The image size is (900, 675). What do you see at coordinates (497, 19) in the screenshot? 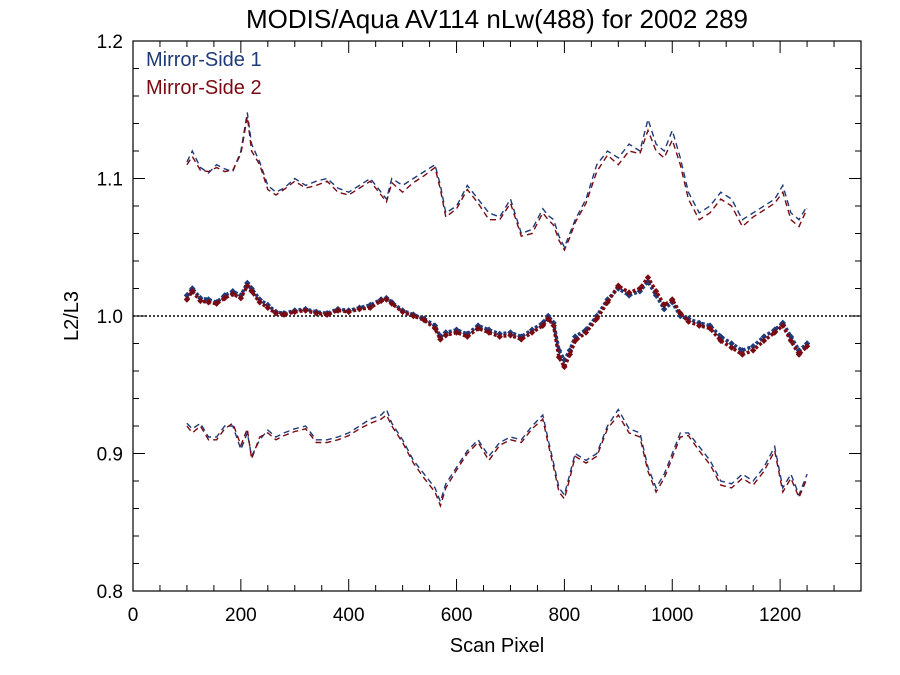
I see `chart-title: MODIS/Aqua AV114 nLw(488) for 2002 289` at bounding box center [497, 19].